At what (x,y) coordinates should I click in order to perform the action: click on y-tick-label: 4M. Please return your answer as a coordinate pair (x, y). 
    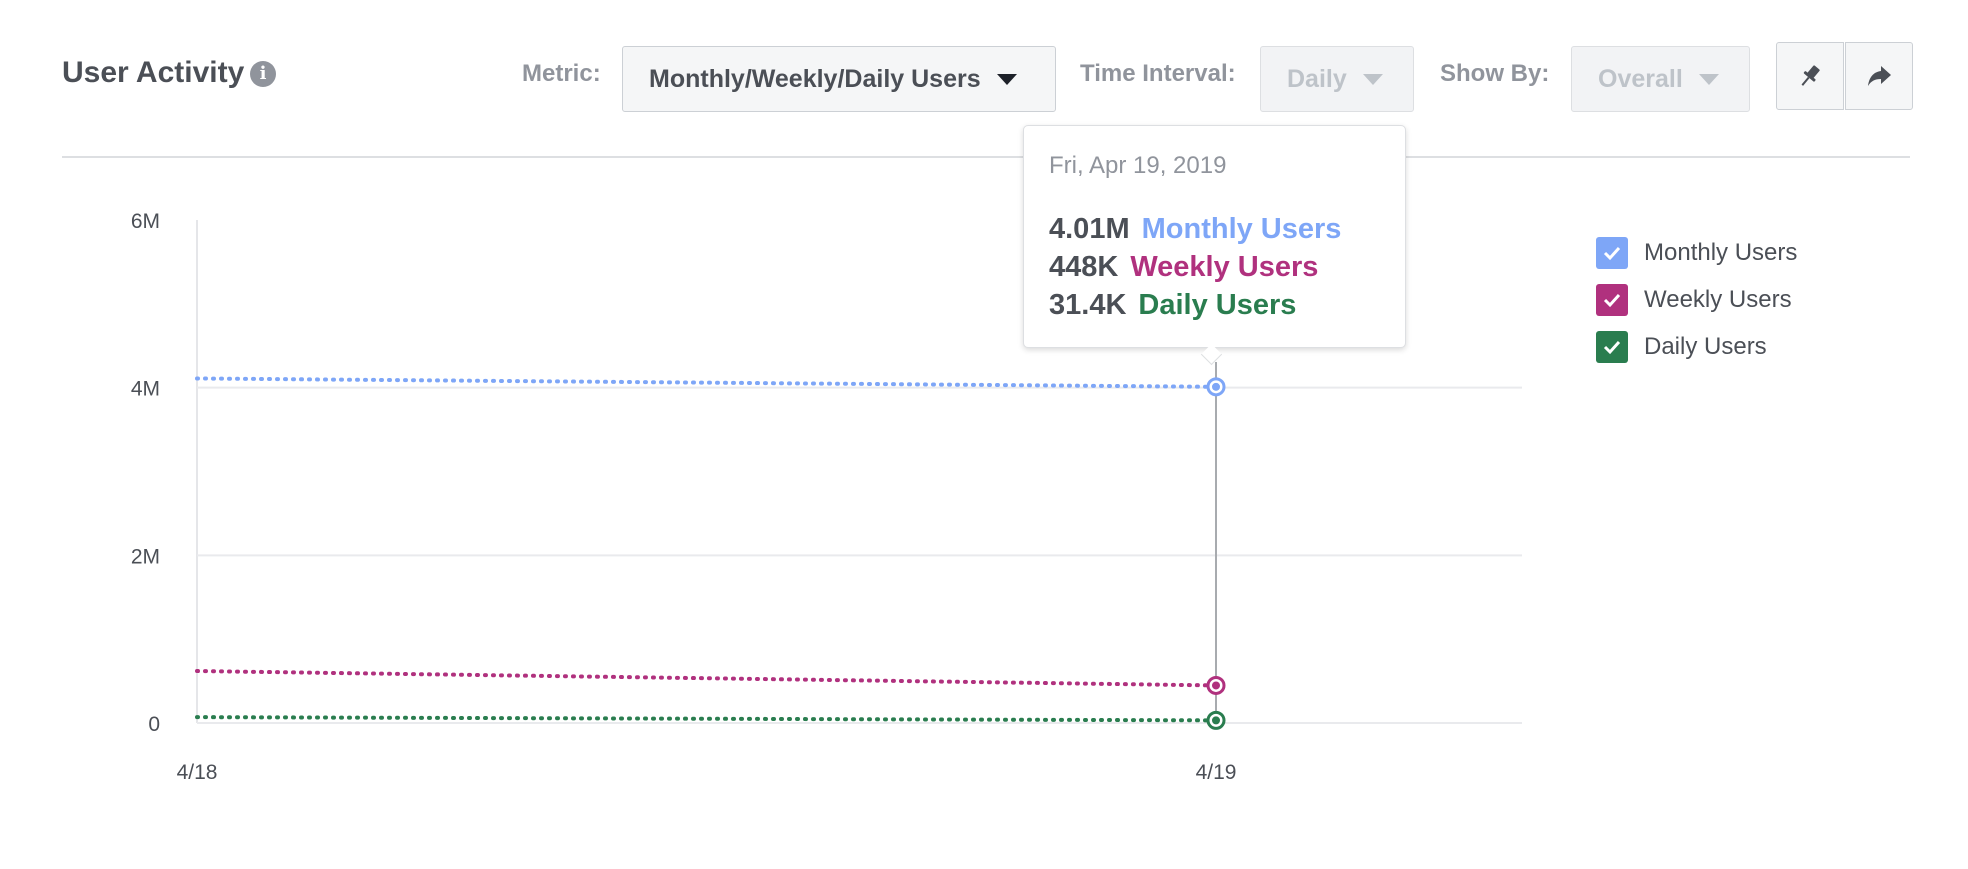
    Looking at the image, I should click on (145, 389).